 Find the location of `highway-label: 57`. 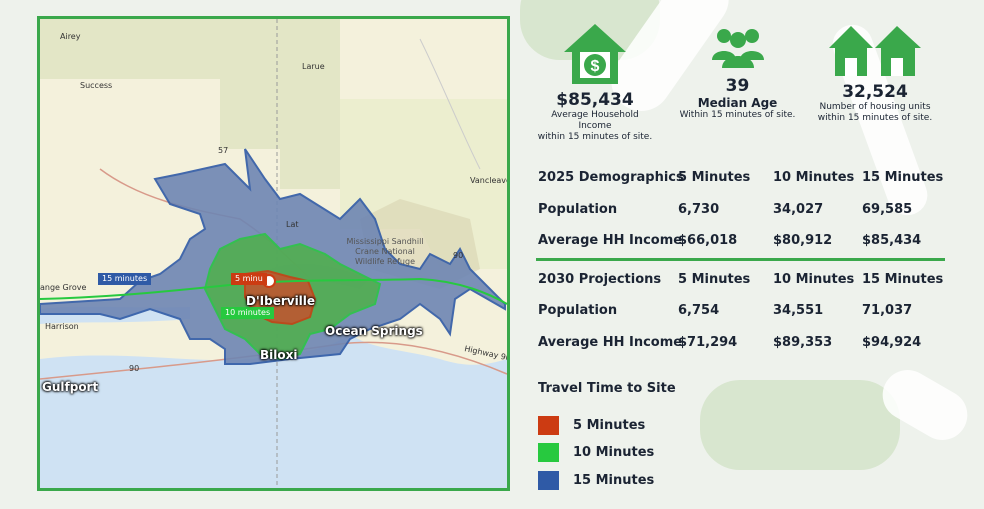

highway-label: 57 is located at coordinates (223, 150).